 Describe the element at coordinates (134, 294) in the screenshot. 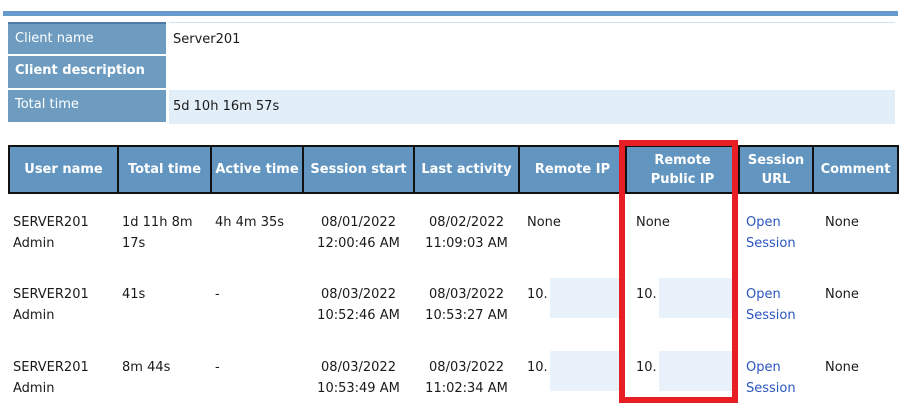

I see `cell-total-time: 41s` at that location.